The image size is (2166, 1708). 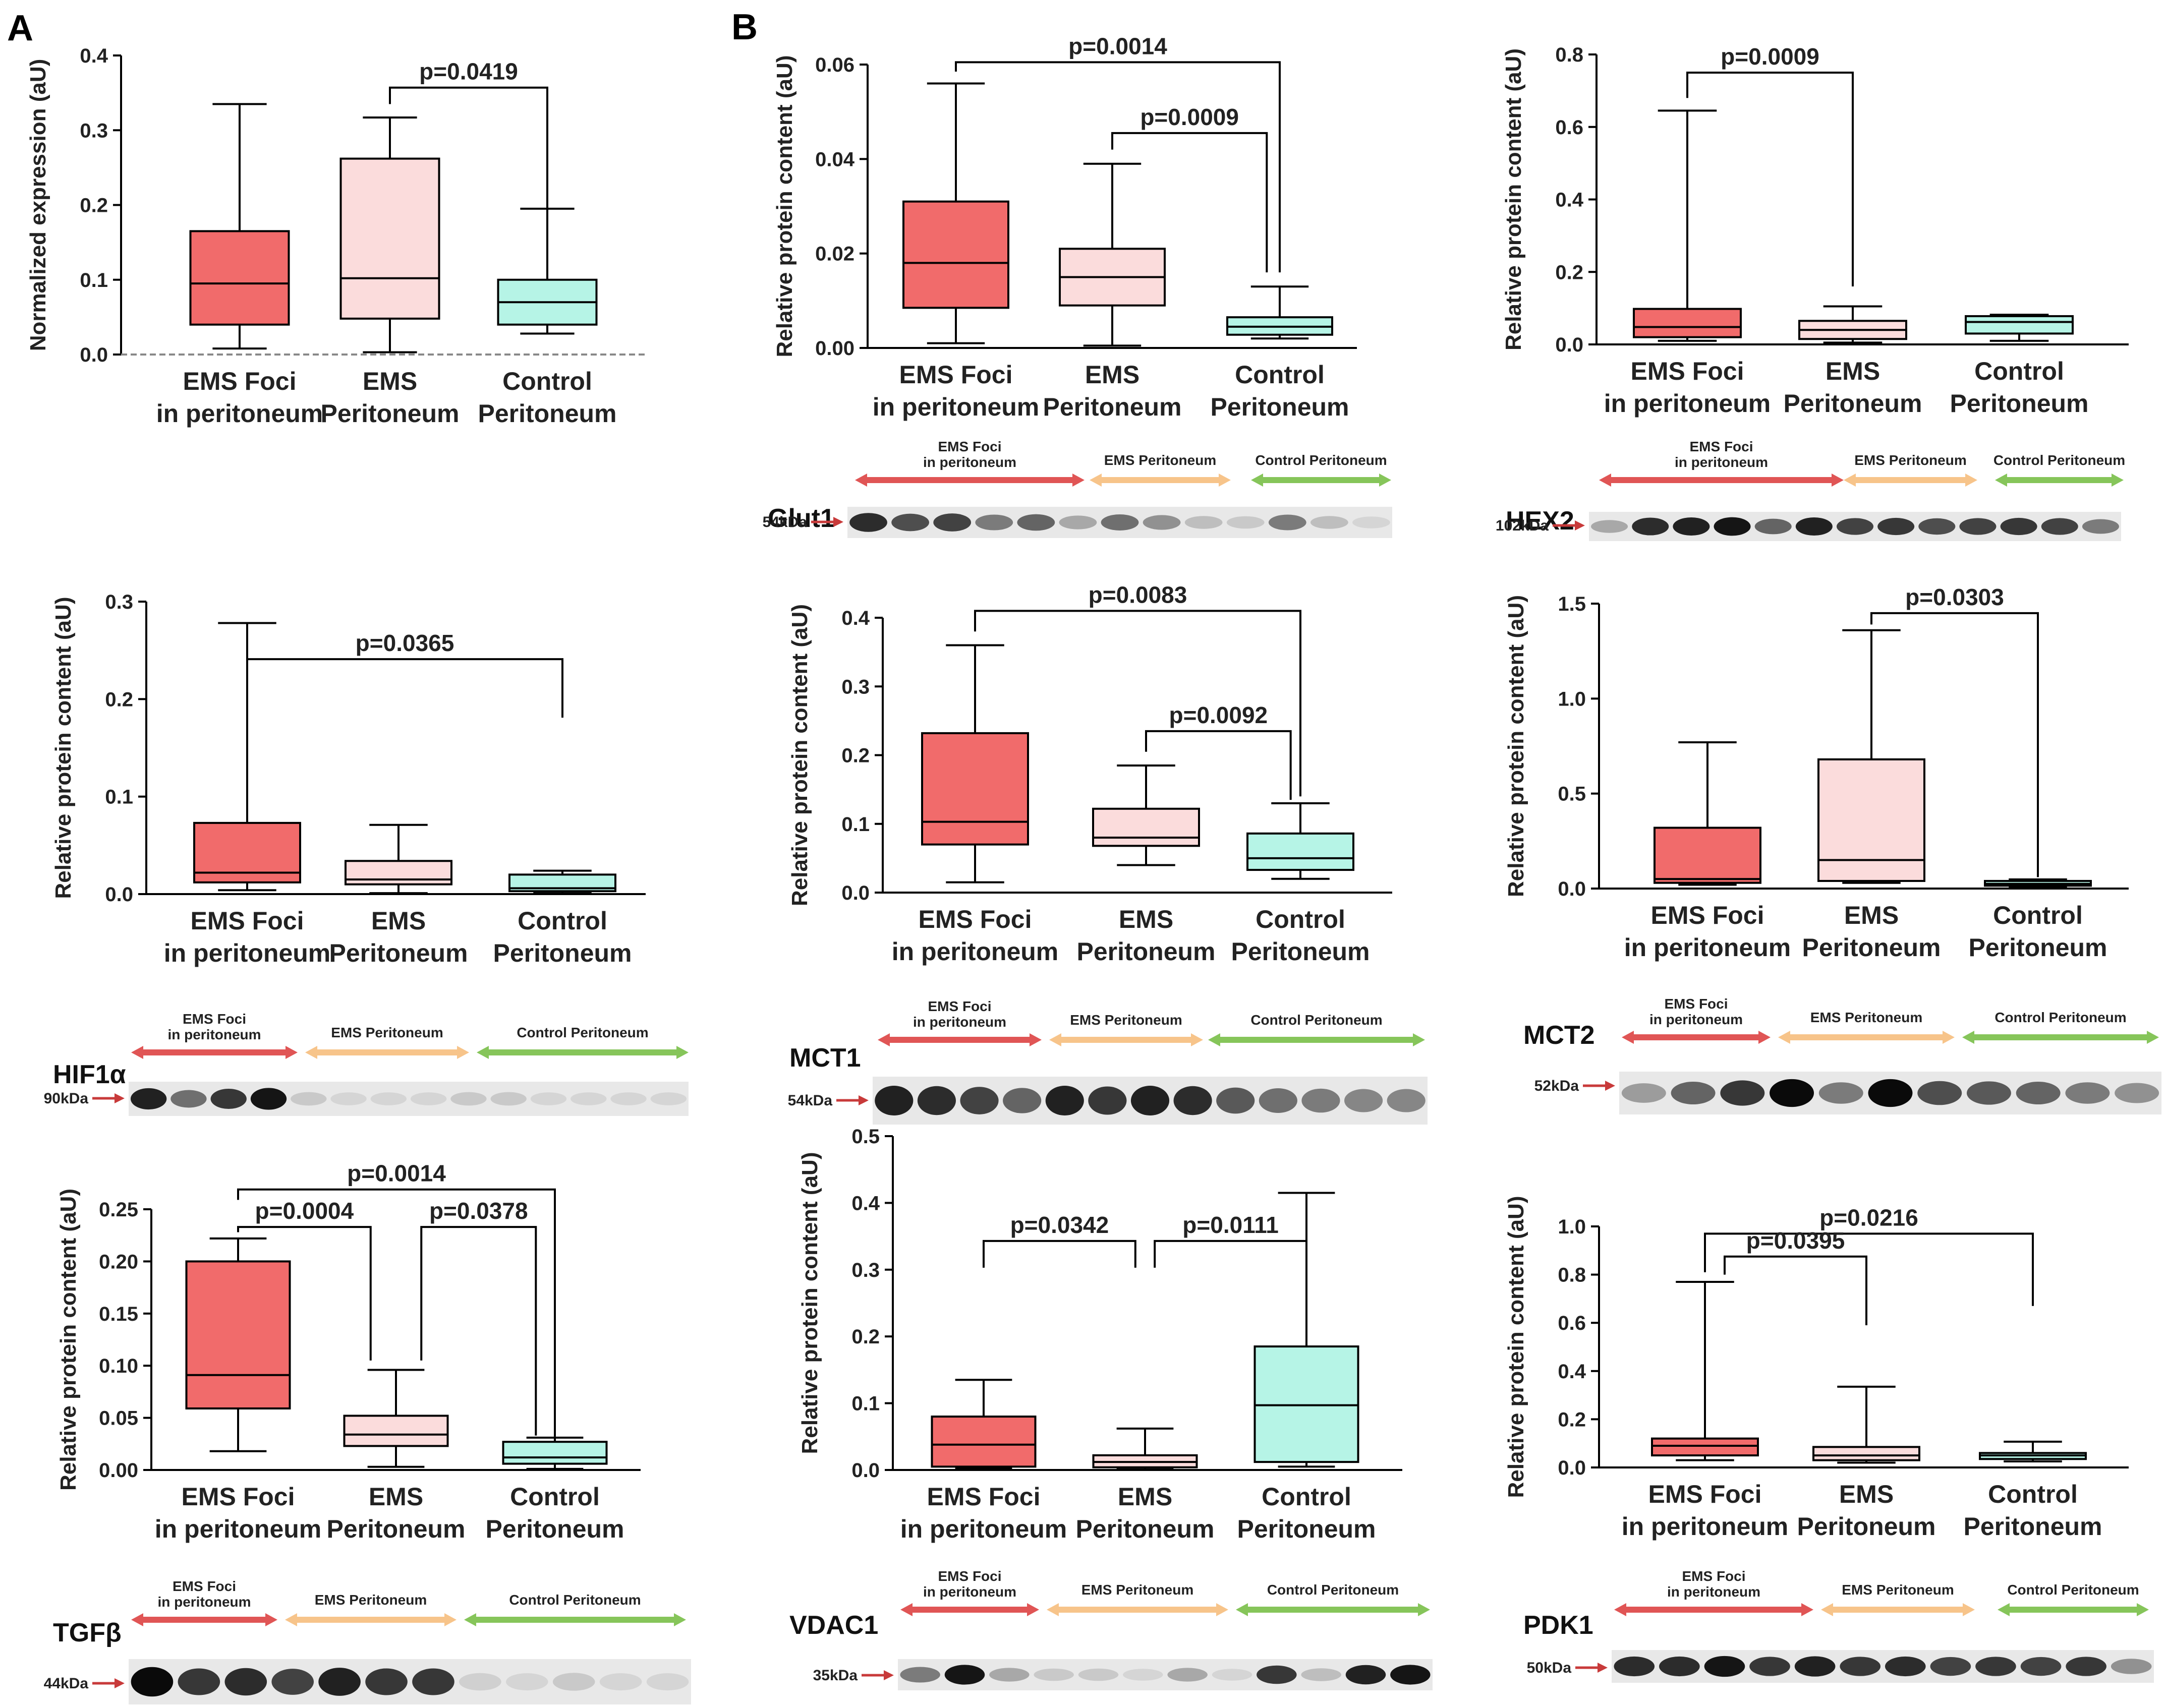 I want to click on significance-bracket: p=0.0014, so click(x=396, y=1298).